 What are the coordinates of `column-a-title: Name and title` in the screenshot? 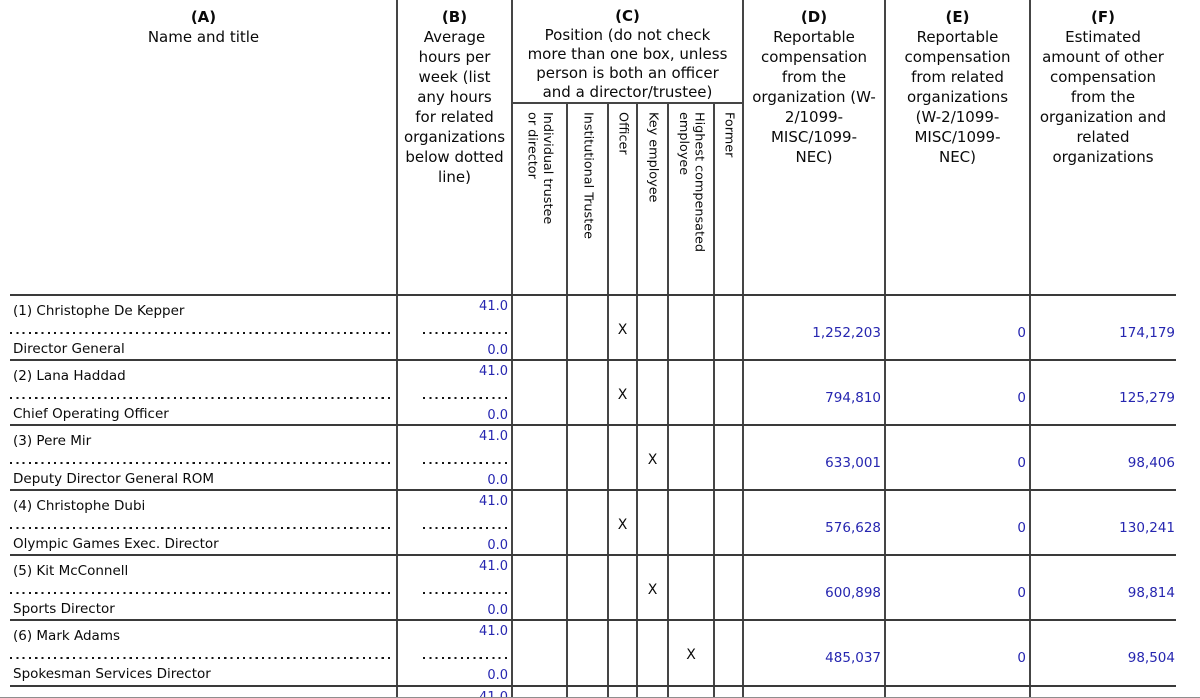 It's located at (203, 37).